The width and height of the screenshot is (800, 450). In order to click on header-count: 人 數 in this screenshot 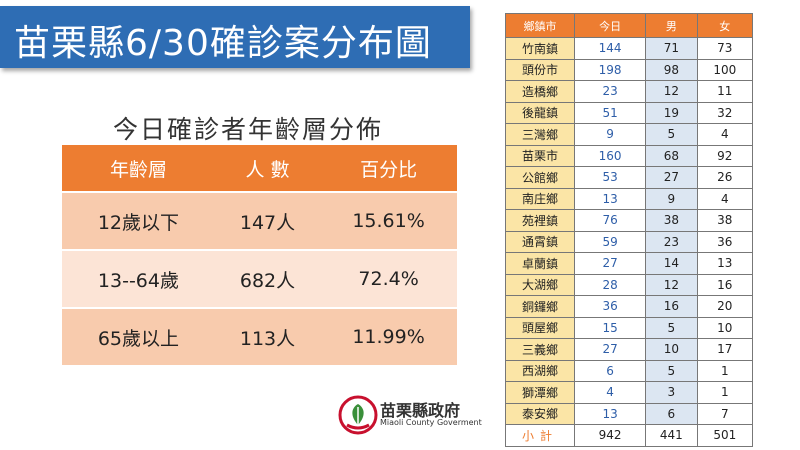, I will do `click(267, 168)`.